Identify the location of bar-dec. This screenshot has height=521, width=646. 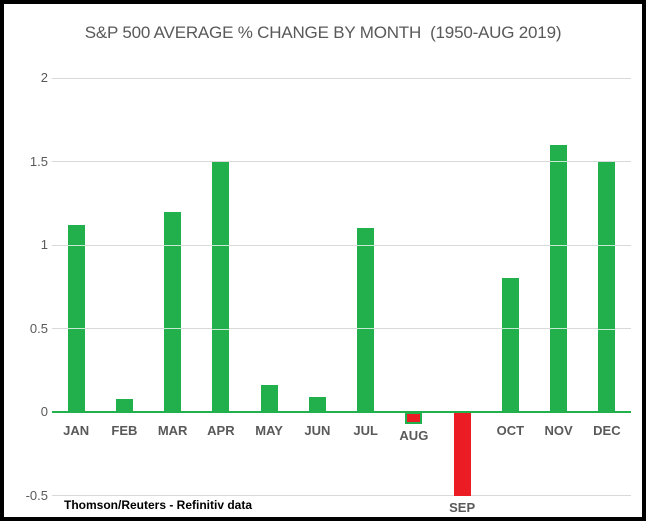
(607, 286).